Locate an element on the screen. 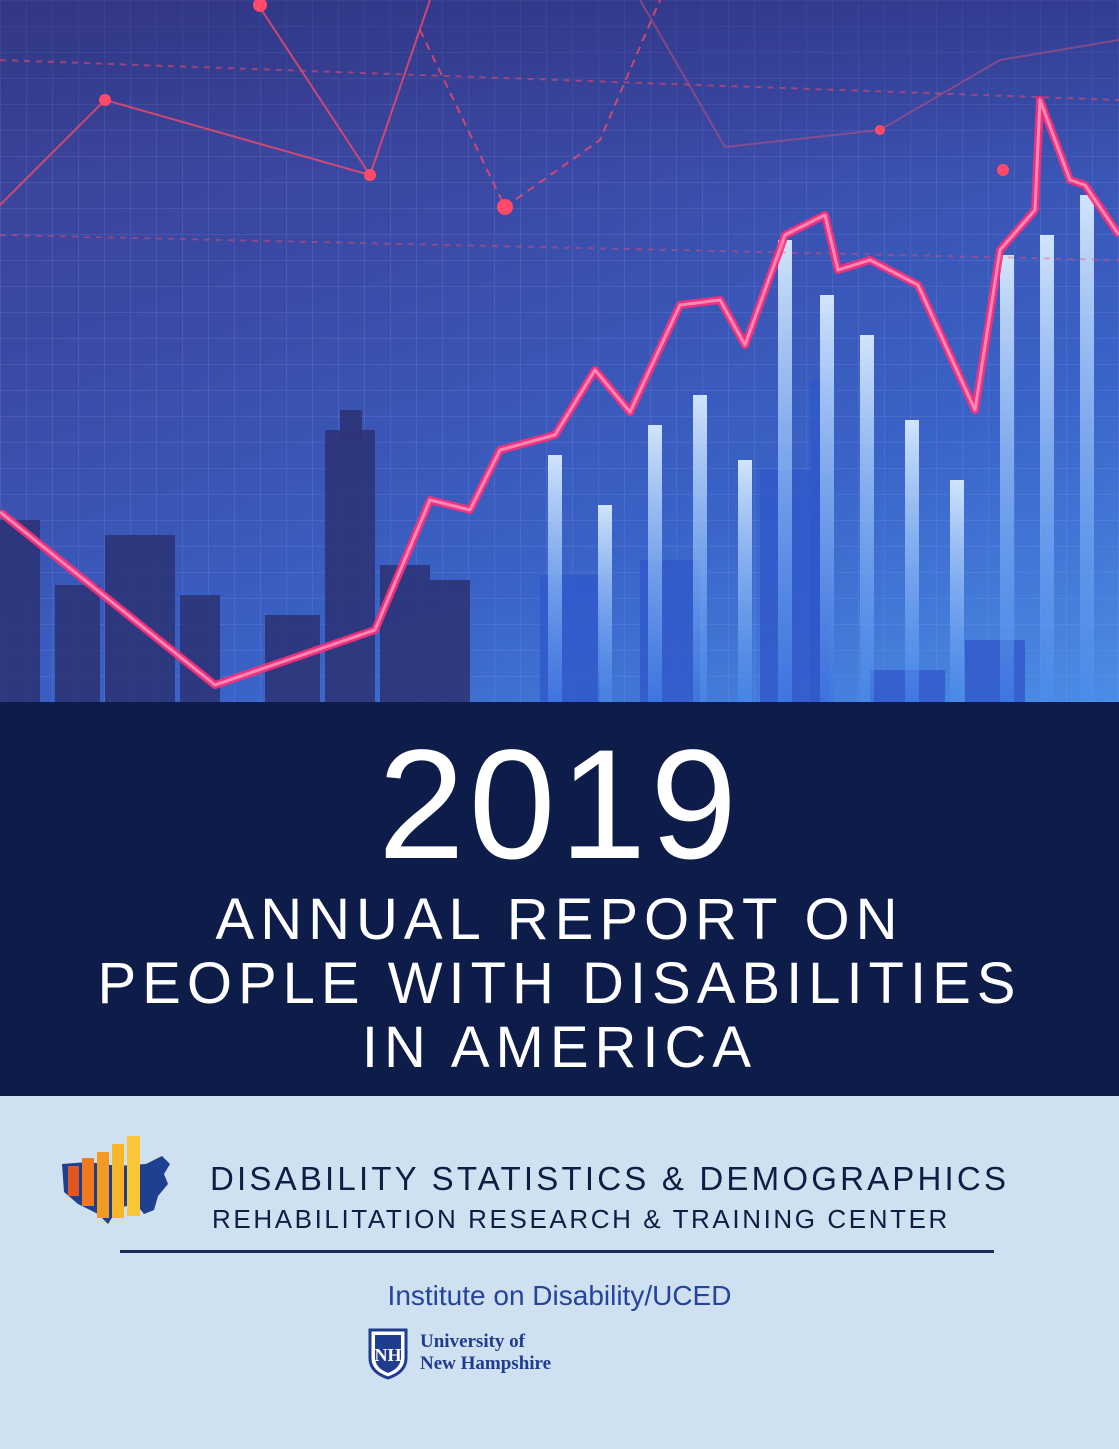 This screenshot has width=1119, height=1449. report-year: 2019 is located at coordinates (559, 805).